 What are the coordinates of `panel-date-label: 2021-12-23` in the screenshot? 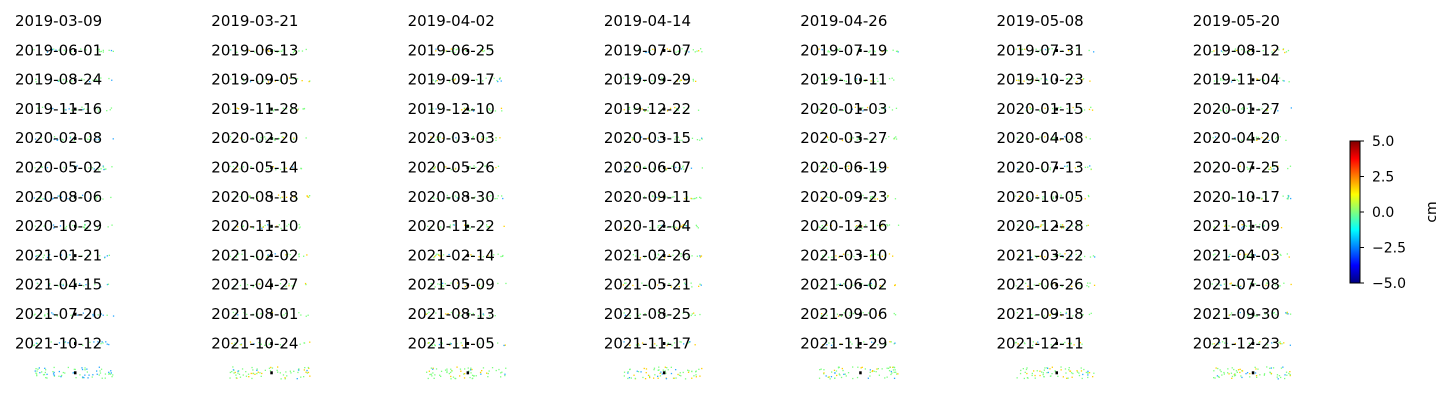 It's located at (1236, 343).